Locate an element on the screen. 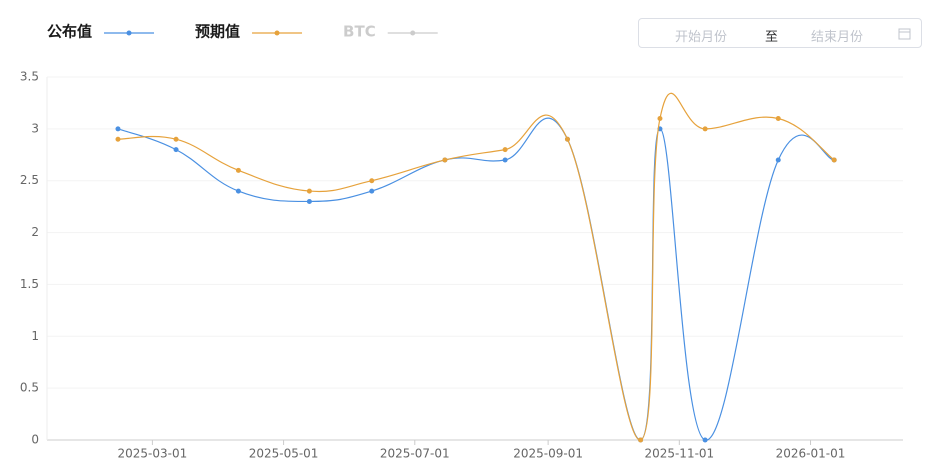  x-tick-label: 2025-11-01 is located at coordinates (679, 454).